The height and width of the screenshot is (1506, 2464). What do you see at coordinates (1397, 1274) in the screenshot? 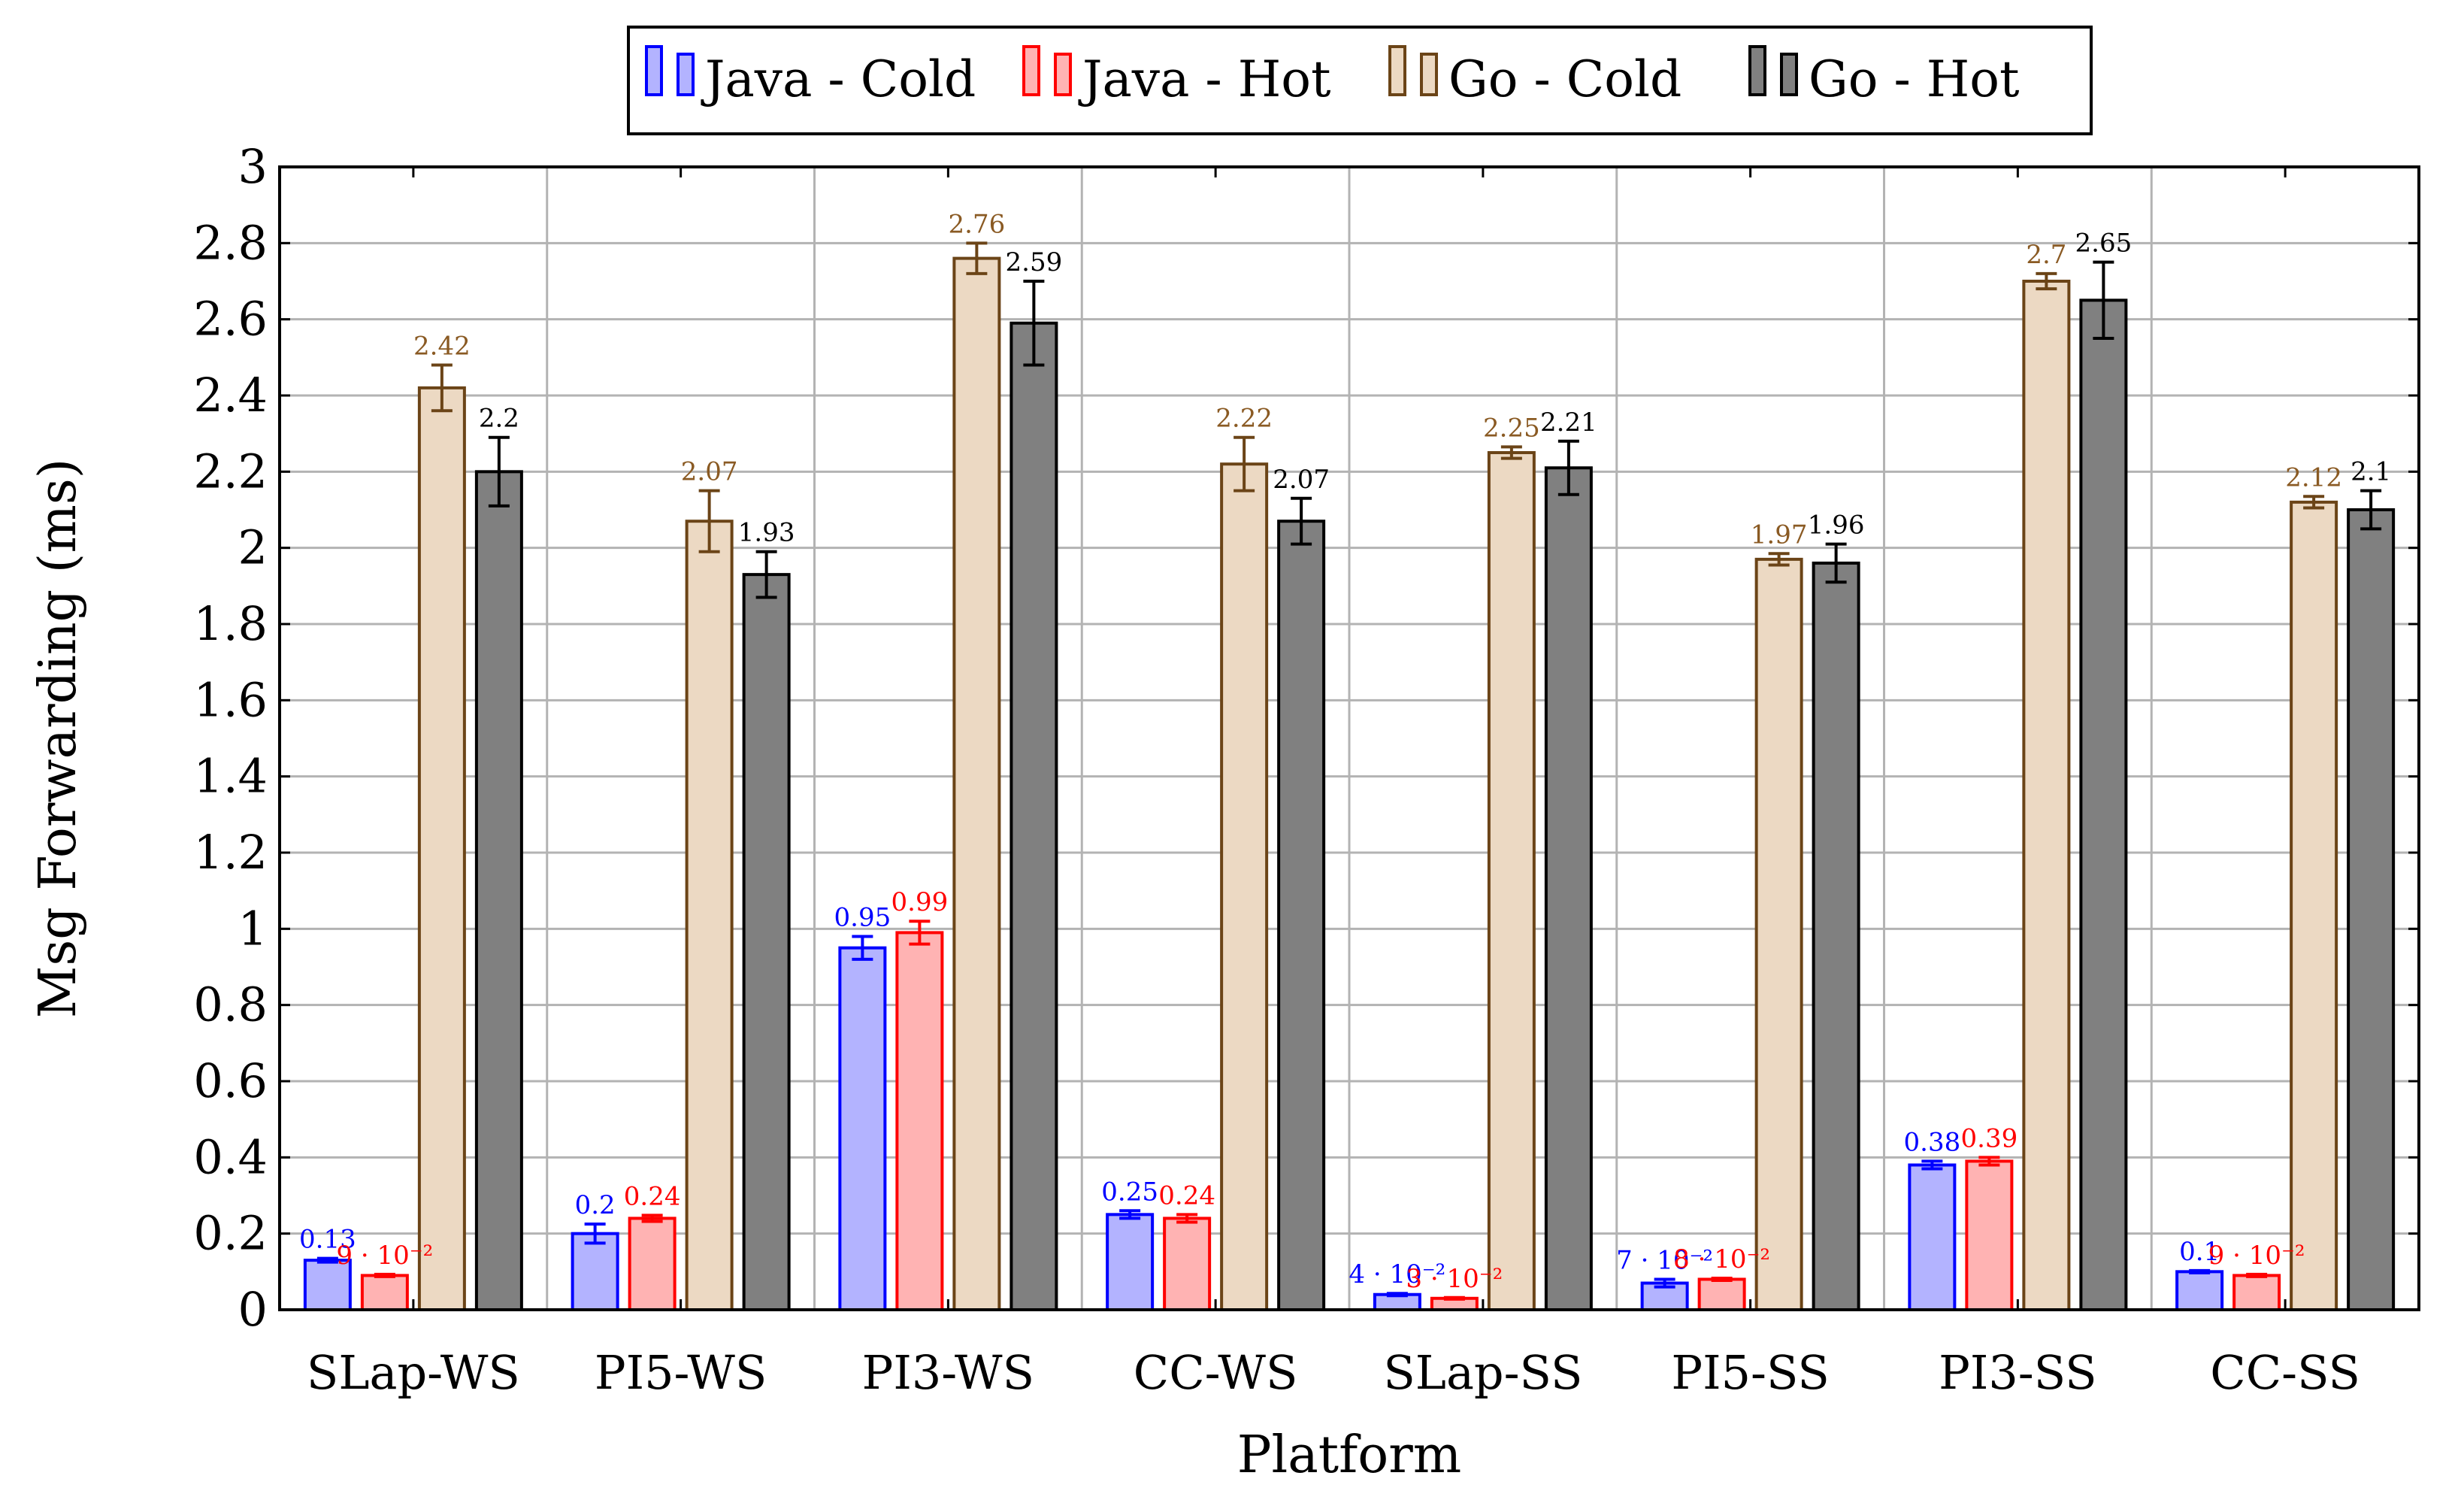
I see `data-label: 4 · 10⁻²` at bounding box center [1397, 1274].